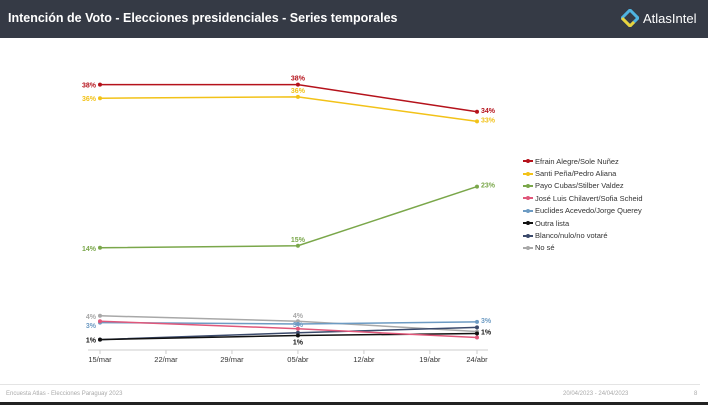  Describe the element at coordinates (583, 248) in the screenshot. I see `legend-item: No sé` at that location.